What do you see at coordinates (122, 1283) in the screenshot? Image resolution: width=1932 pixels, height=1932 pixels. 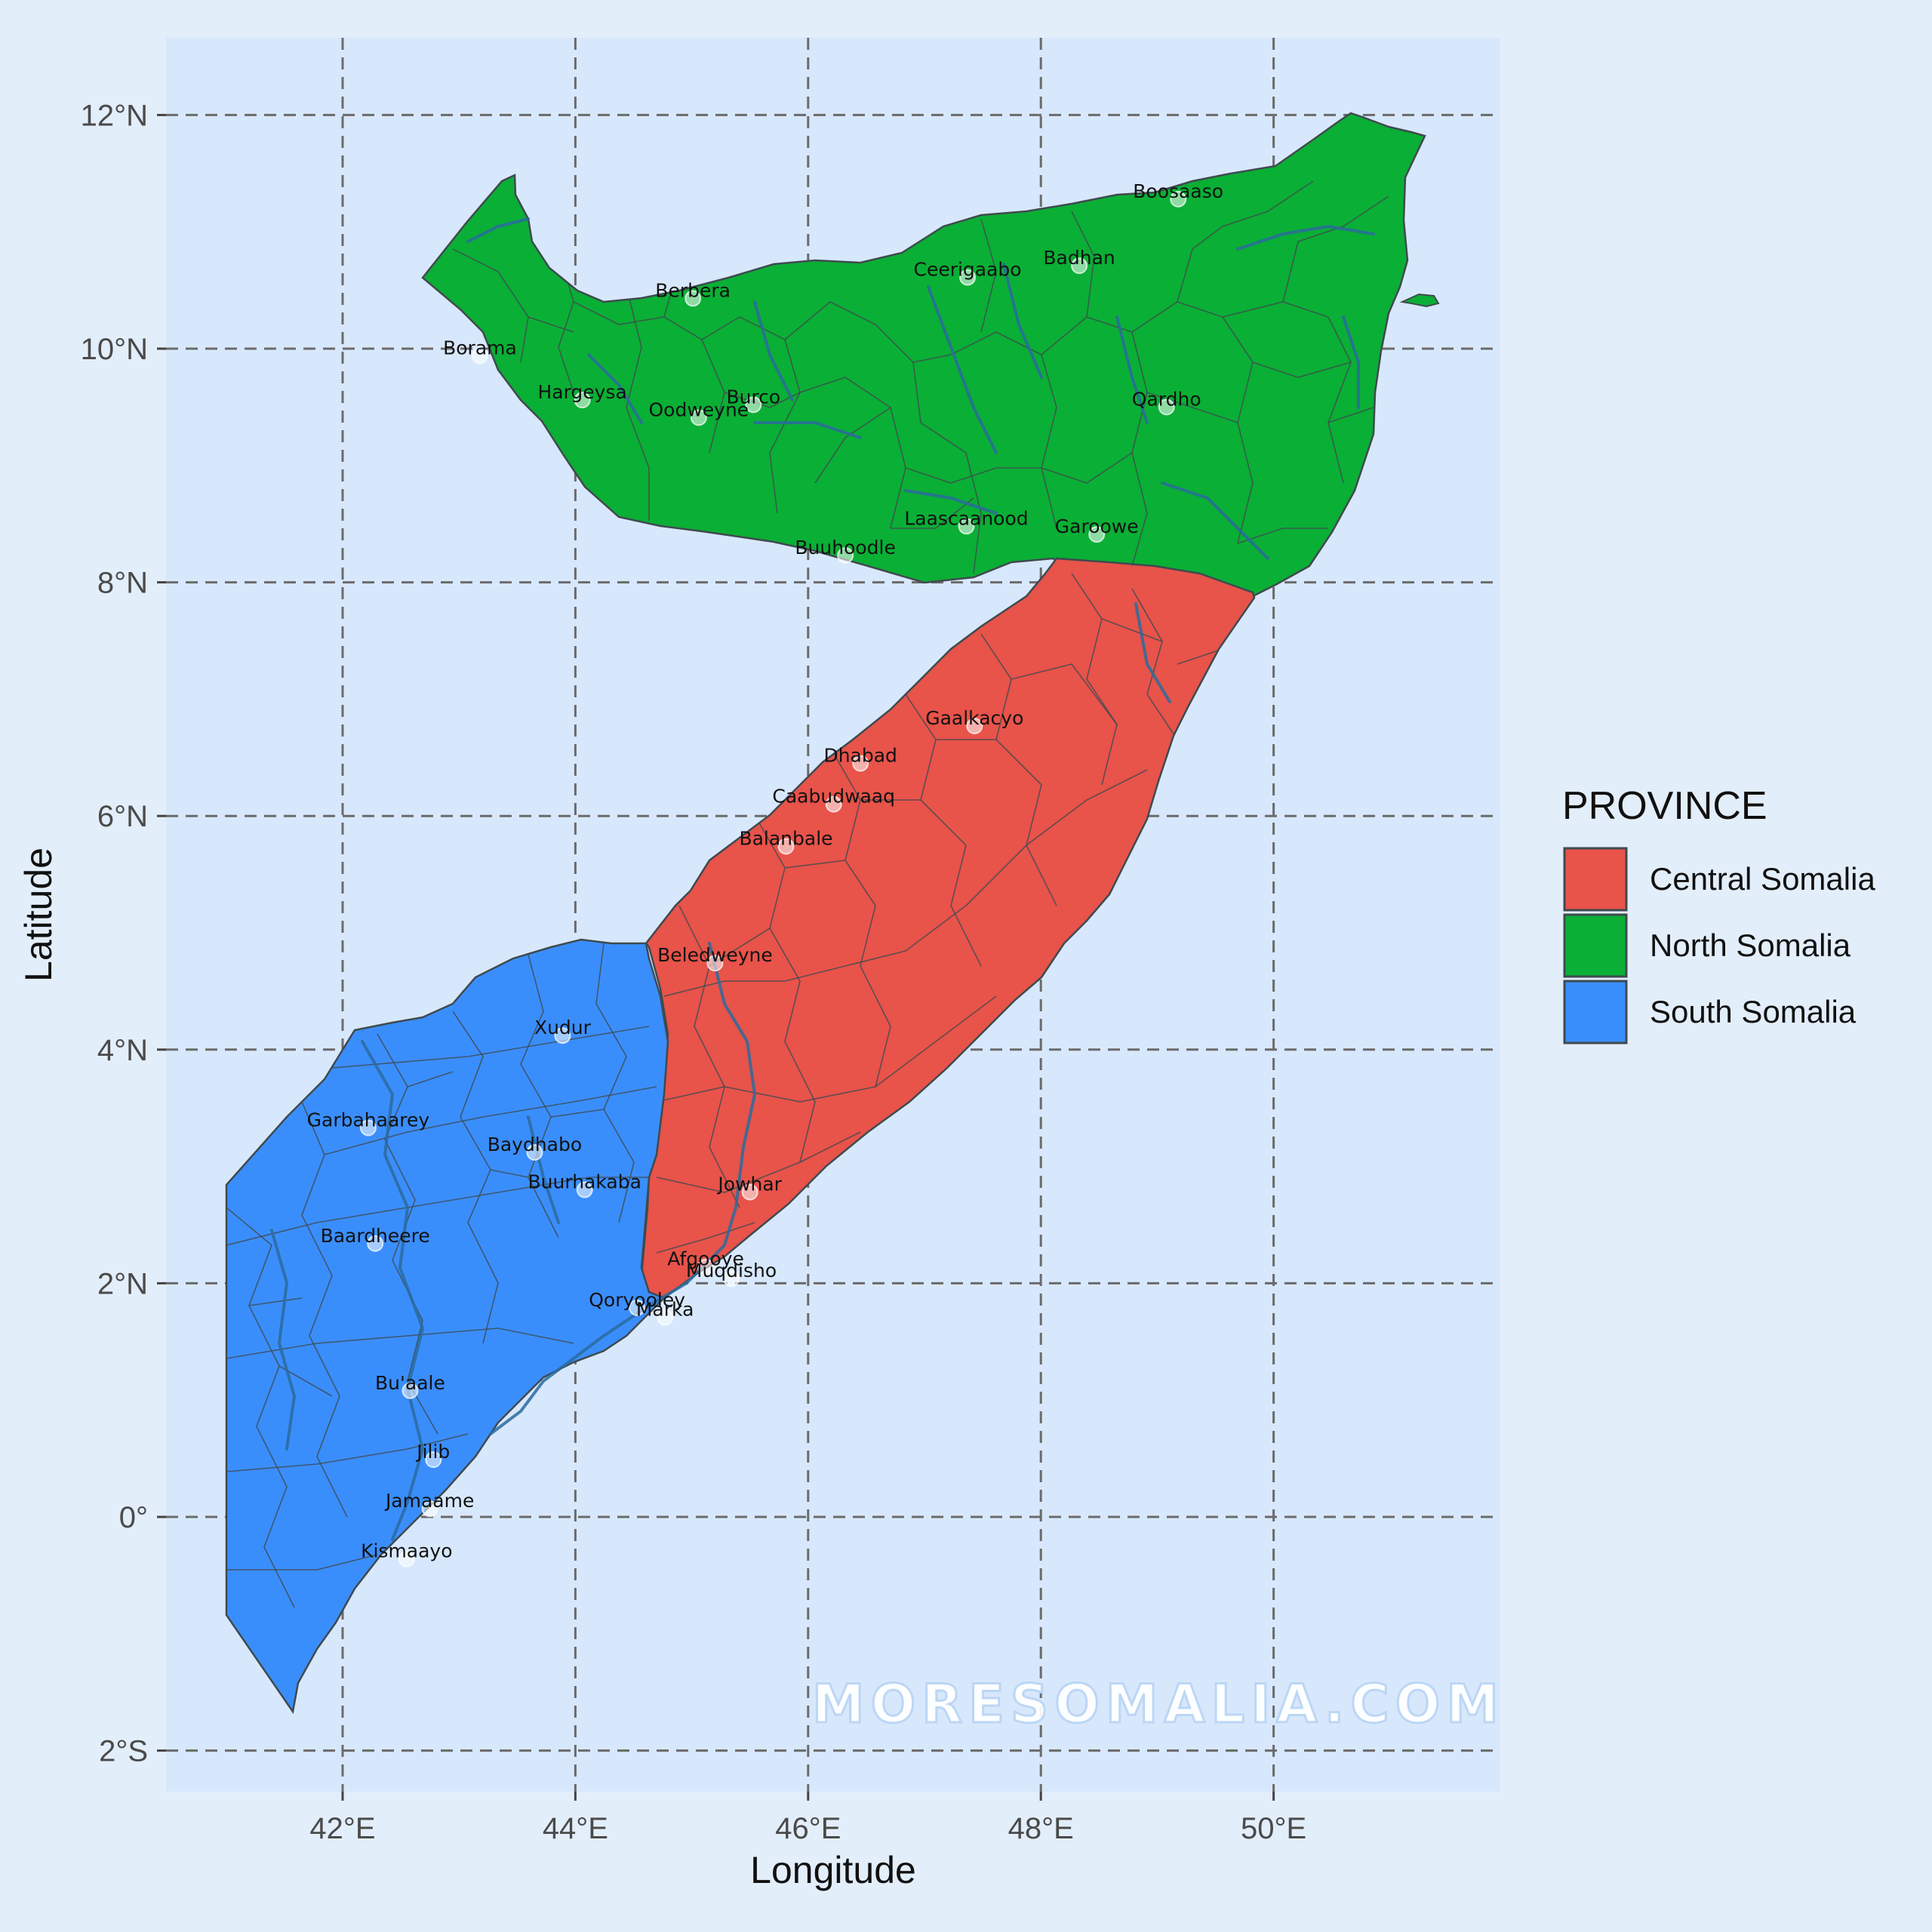 I see `y-tick-label-5: 2°N` at bounding box center [122, 1283].